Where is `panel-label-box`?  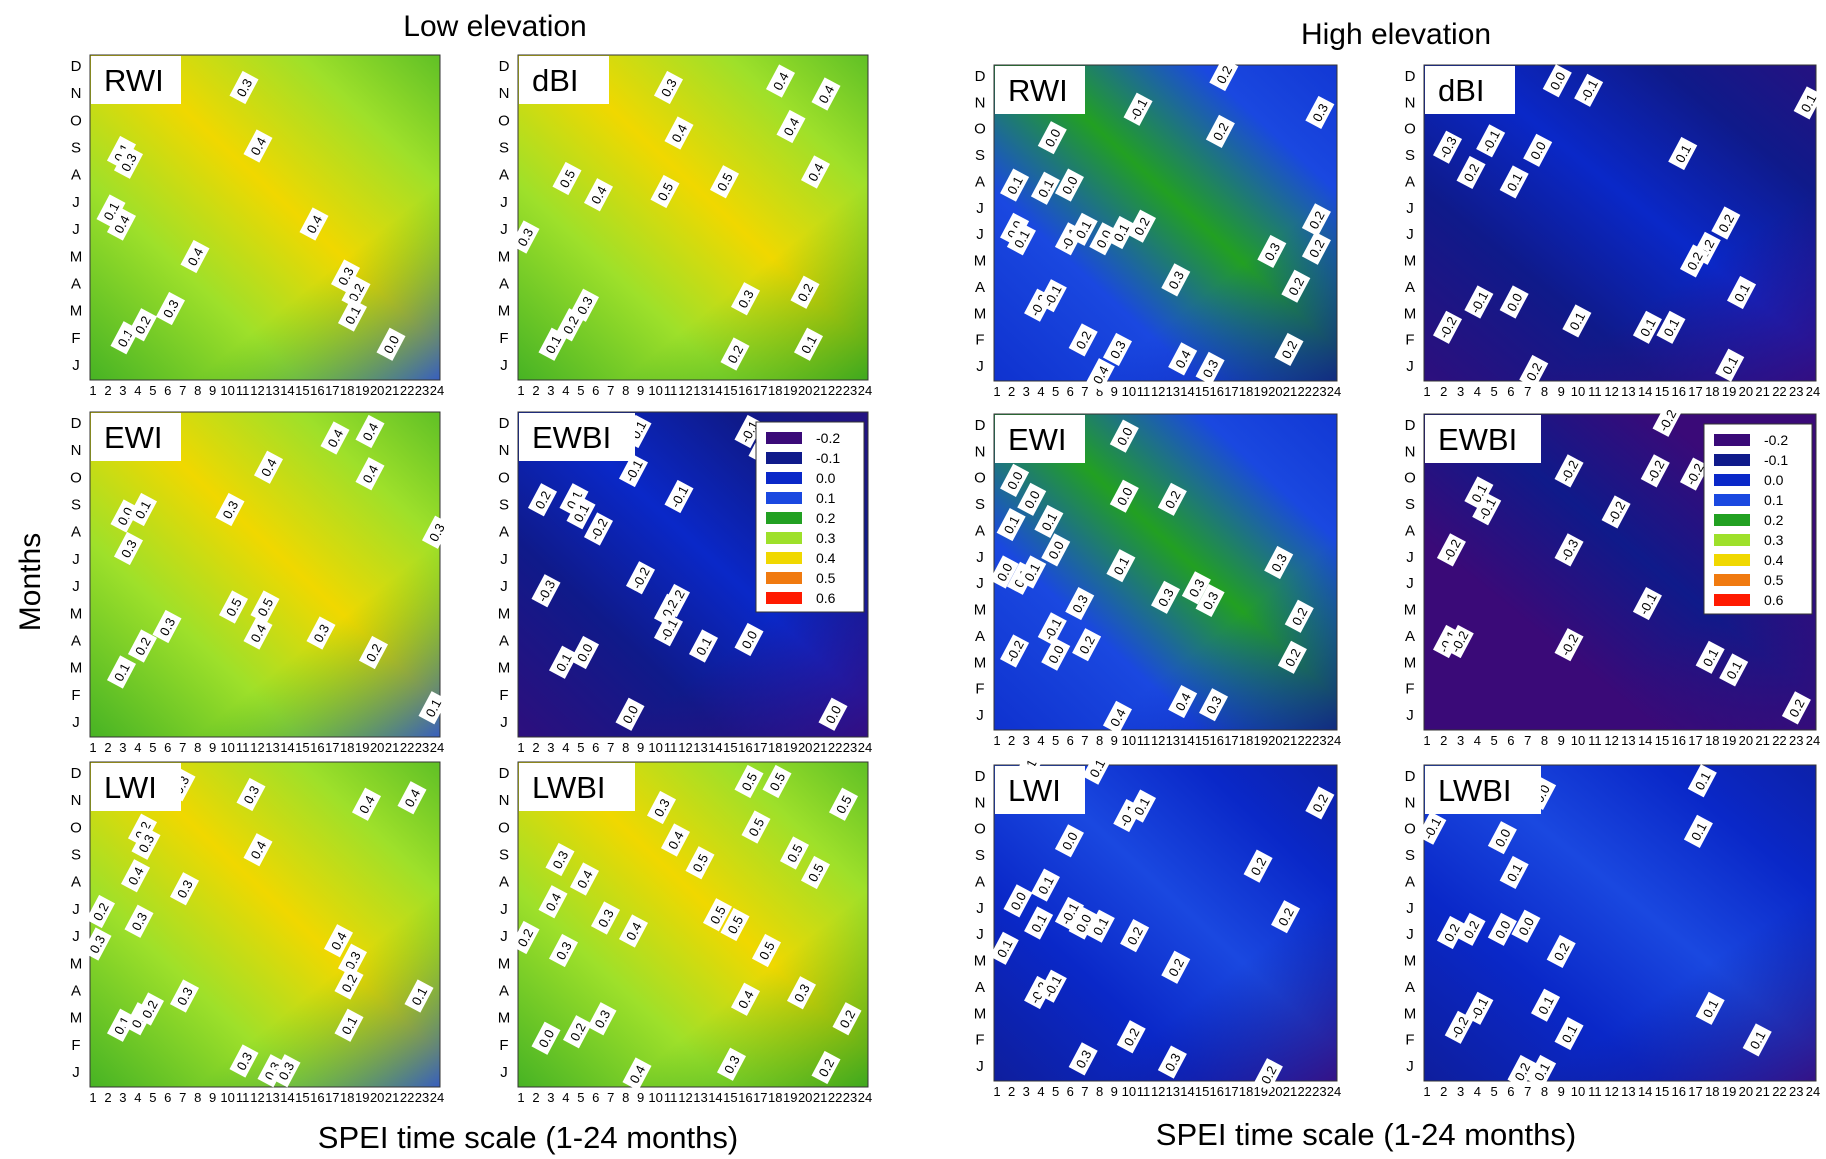 panel-label-box is located at coordinates (1040, 90).